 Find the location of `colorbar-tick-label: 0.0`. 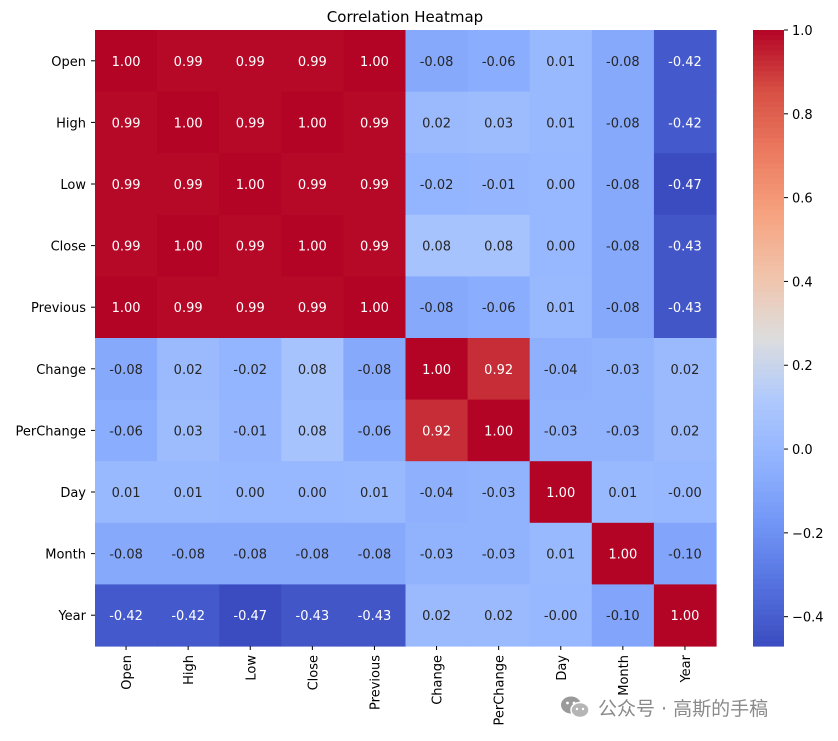

colorbar-tick-label: 0.0 is located at coordinates (802, 450).